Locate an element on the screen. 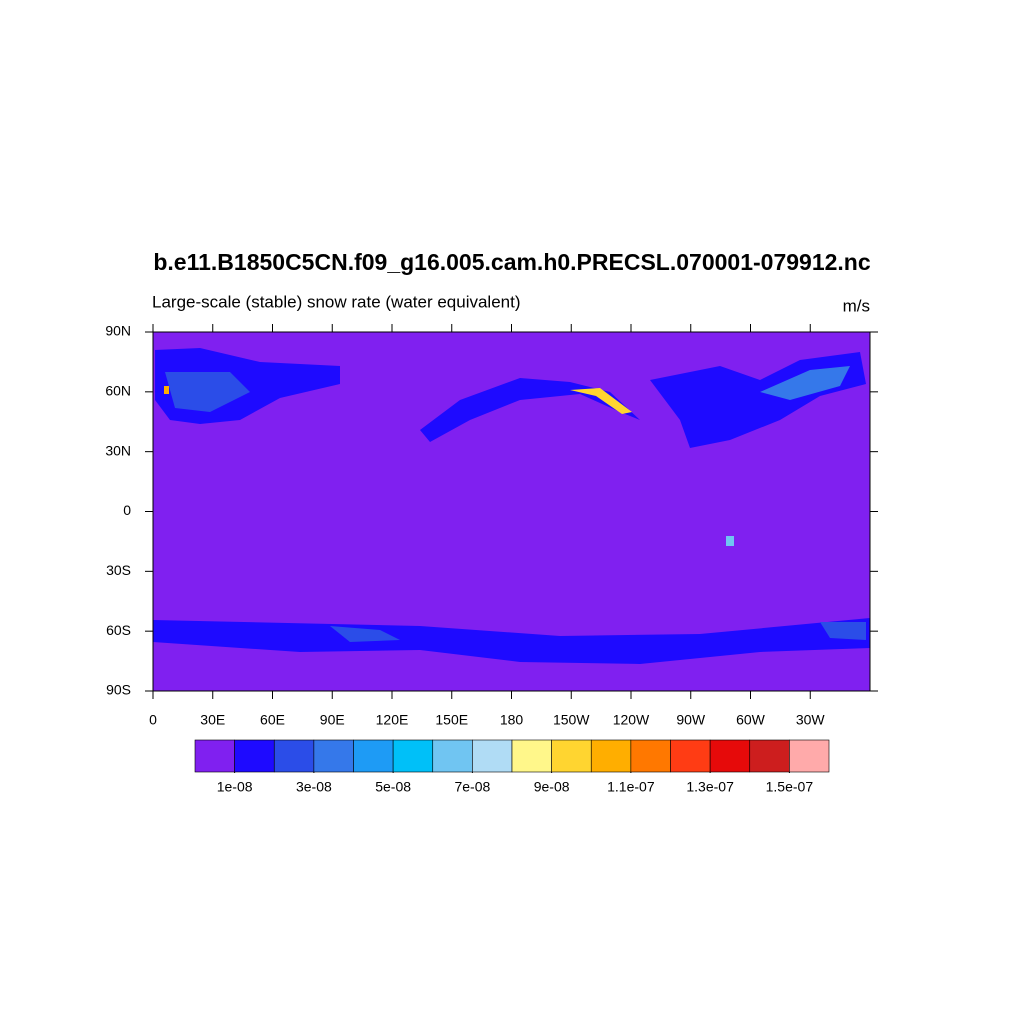 The width and height of the screenshot is (1024, 1029). lon-tick-label: 120W is located at coordinates (631, 720).